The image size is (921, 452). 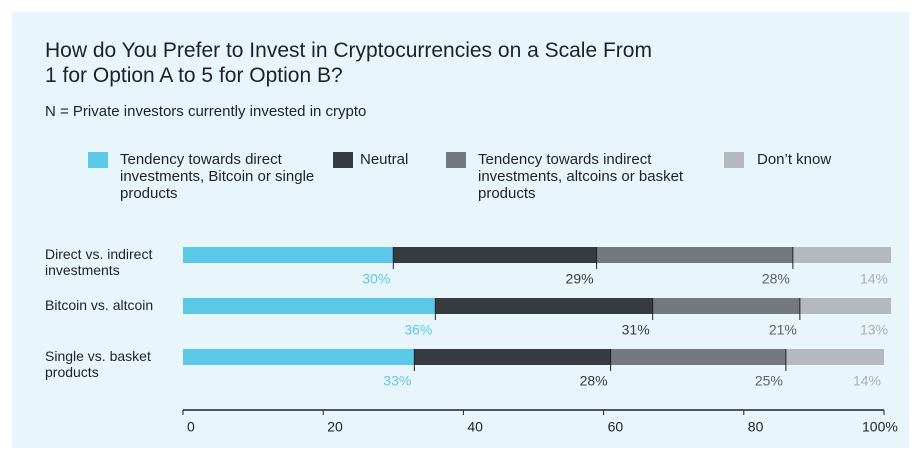 What do you see at coordinates (397, 381) in the screenshot?
I see `value-label: 33%` at bounding box center [397, 381].